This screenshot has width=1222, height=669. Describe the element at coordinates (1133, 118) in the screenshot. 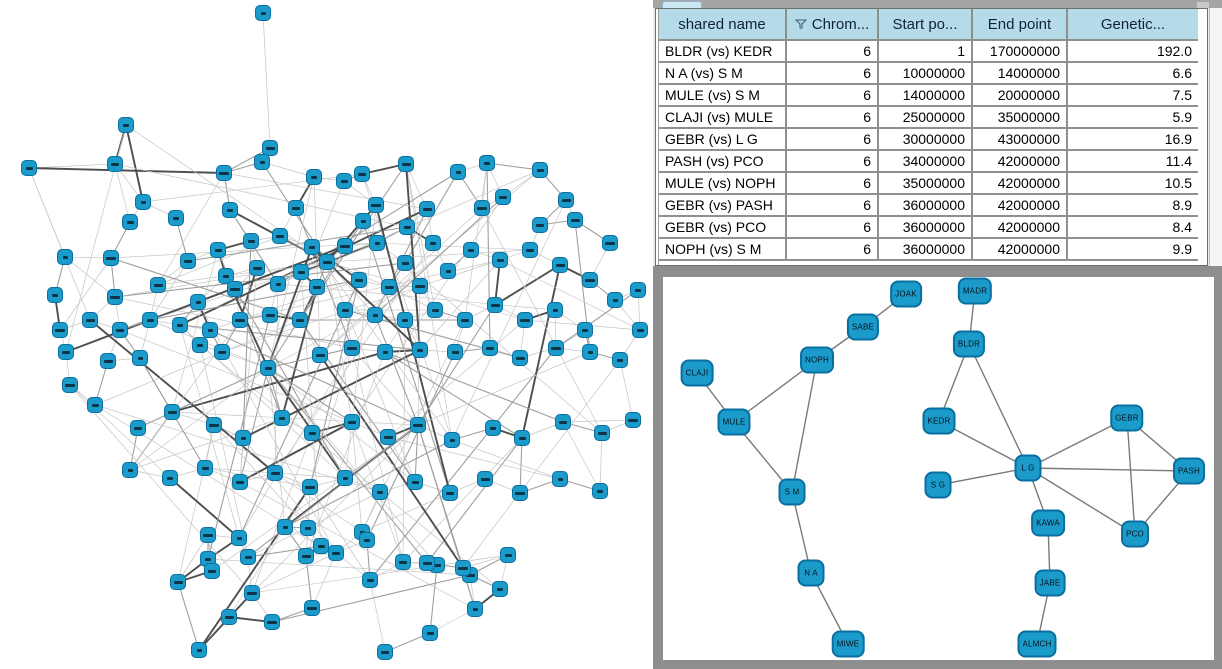

I see `table-cell: 5.9` at that location.